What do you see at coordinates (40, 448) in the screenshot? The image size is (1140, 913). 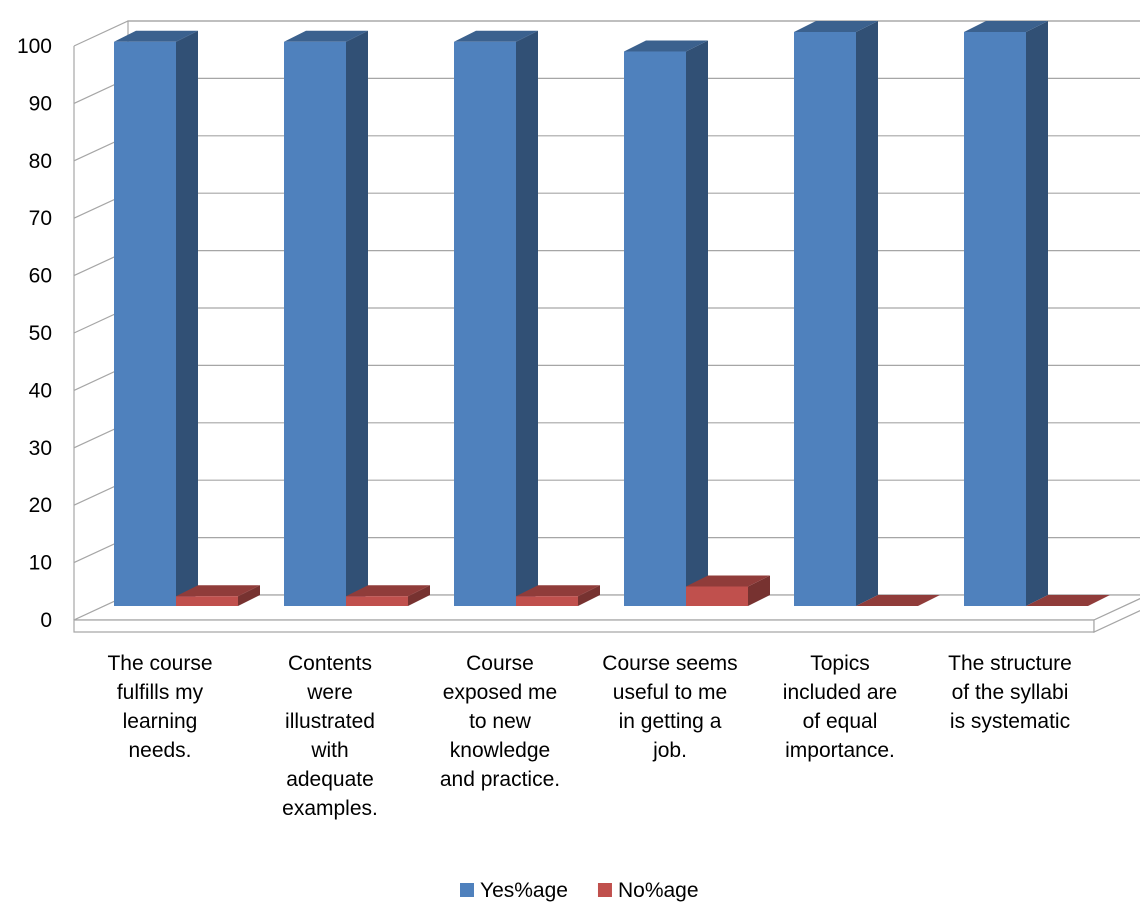 I see `y-tick-label: 30` at bounding box center [40, 448].